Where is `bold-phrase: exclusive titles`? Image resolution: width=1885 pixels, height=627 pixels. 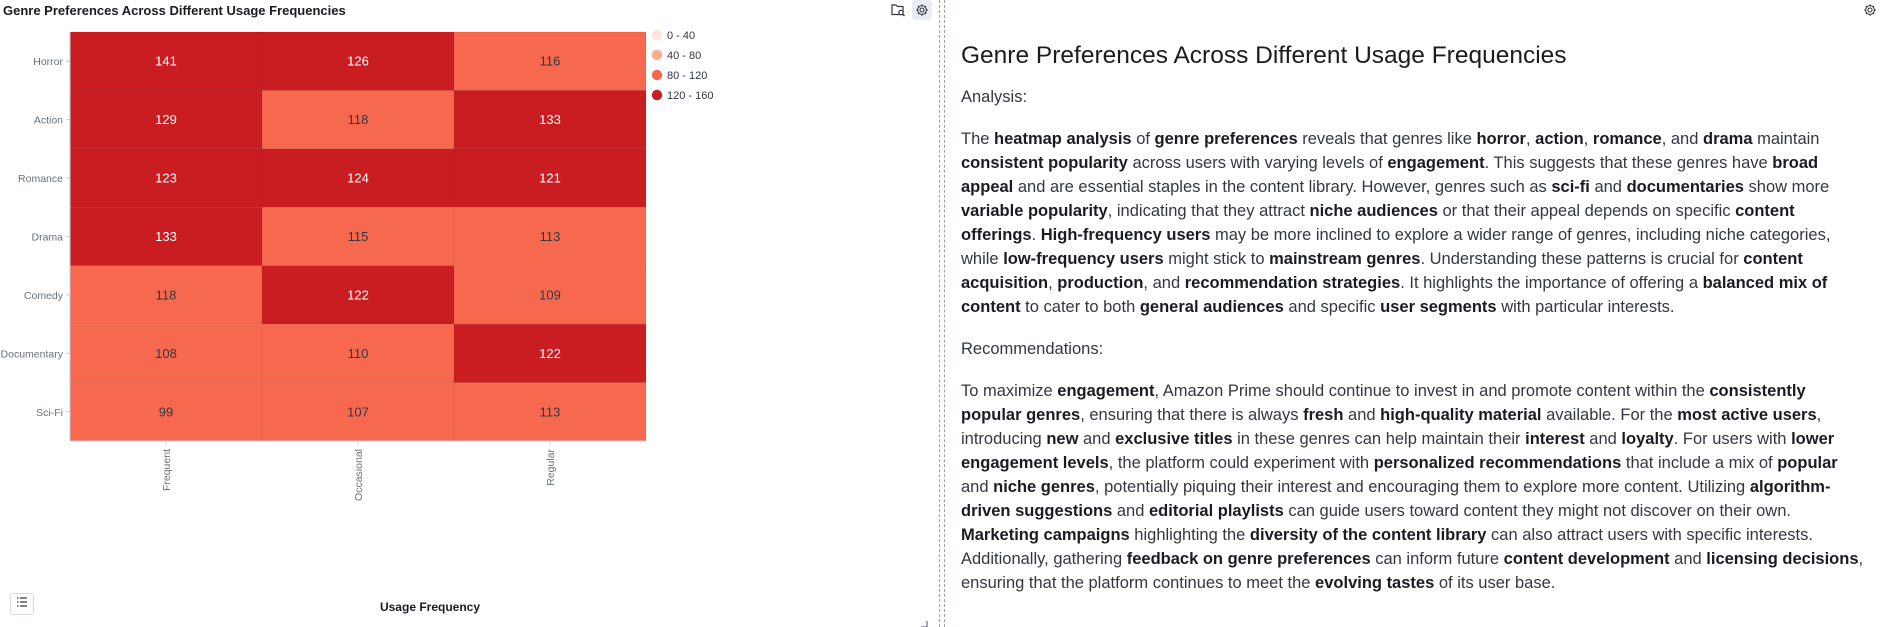 bold-phrase: exclusive titles is located at coordinates (1174, 439).